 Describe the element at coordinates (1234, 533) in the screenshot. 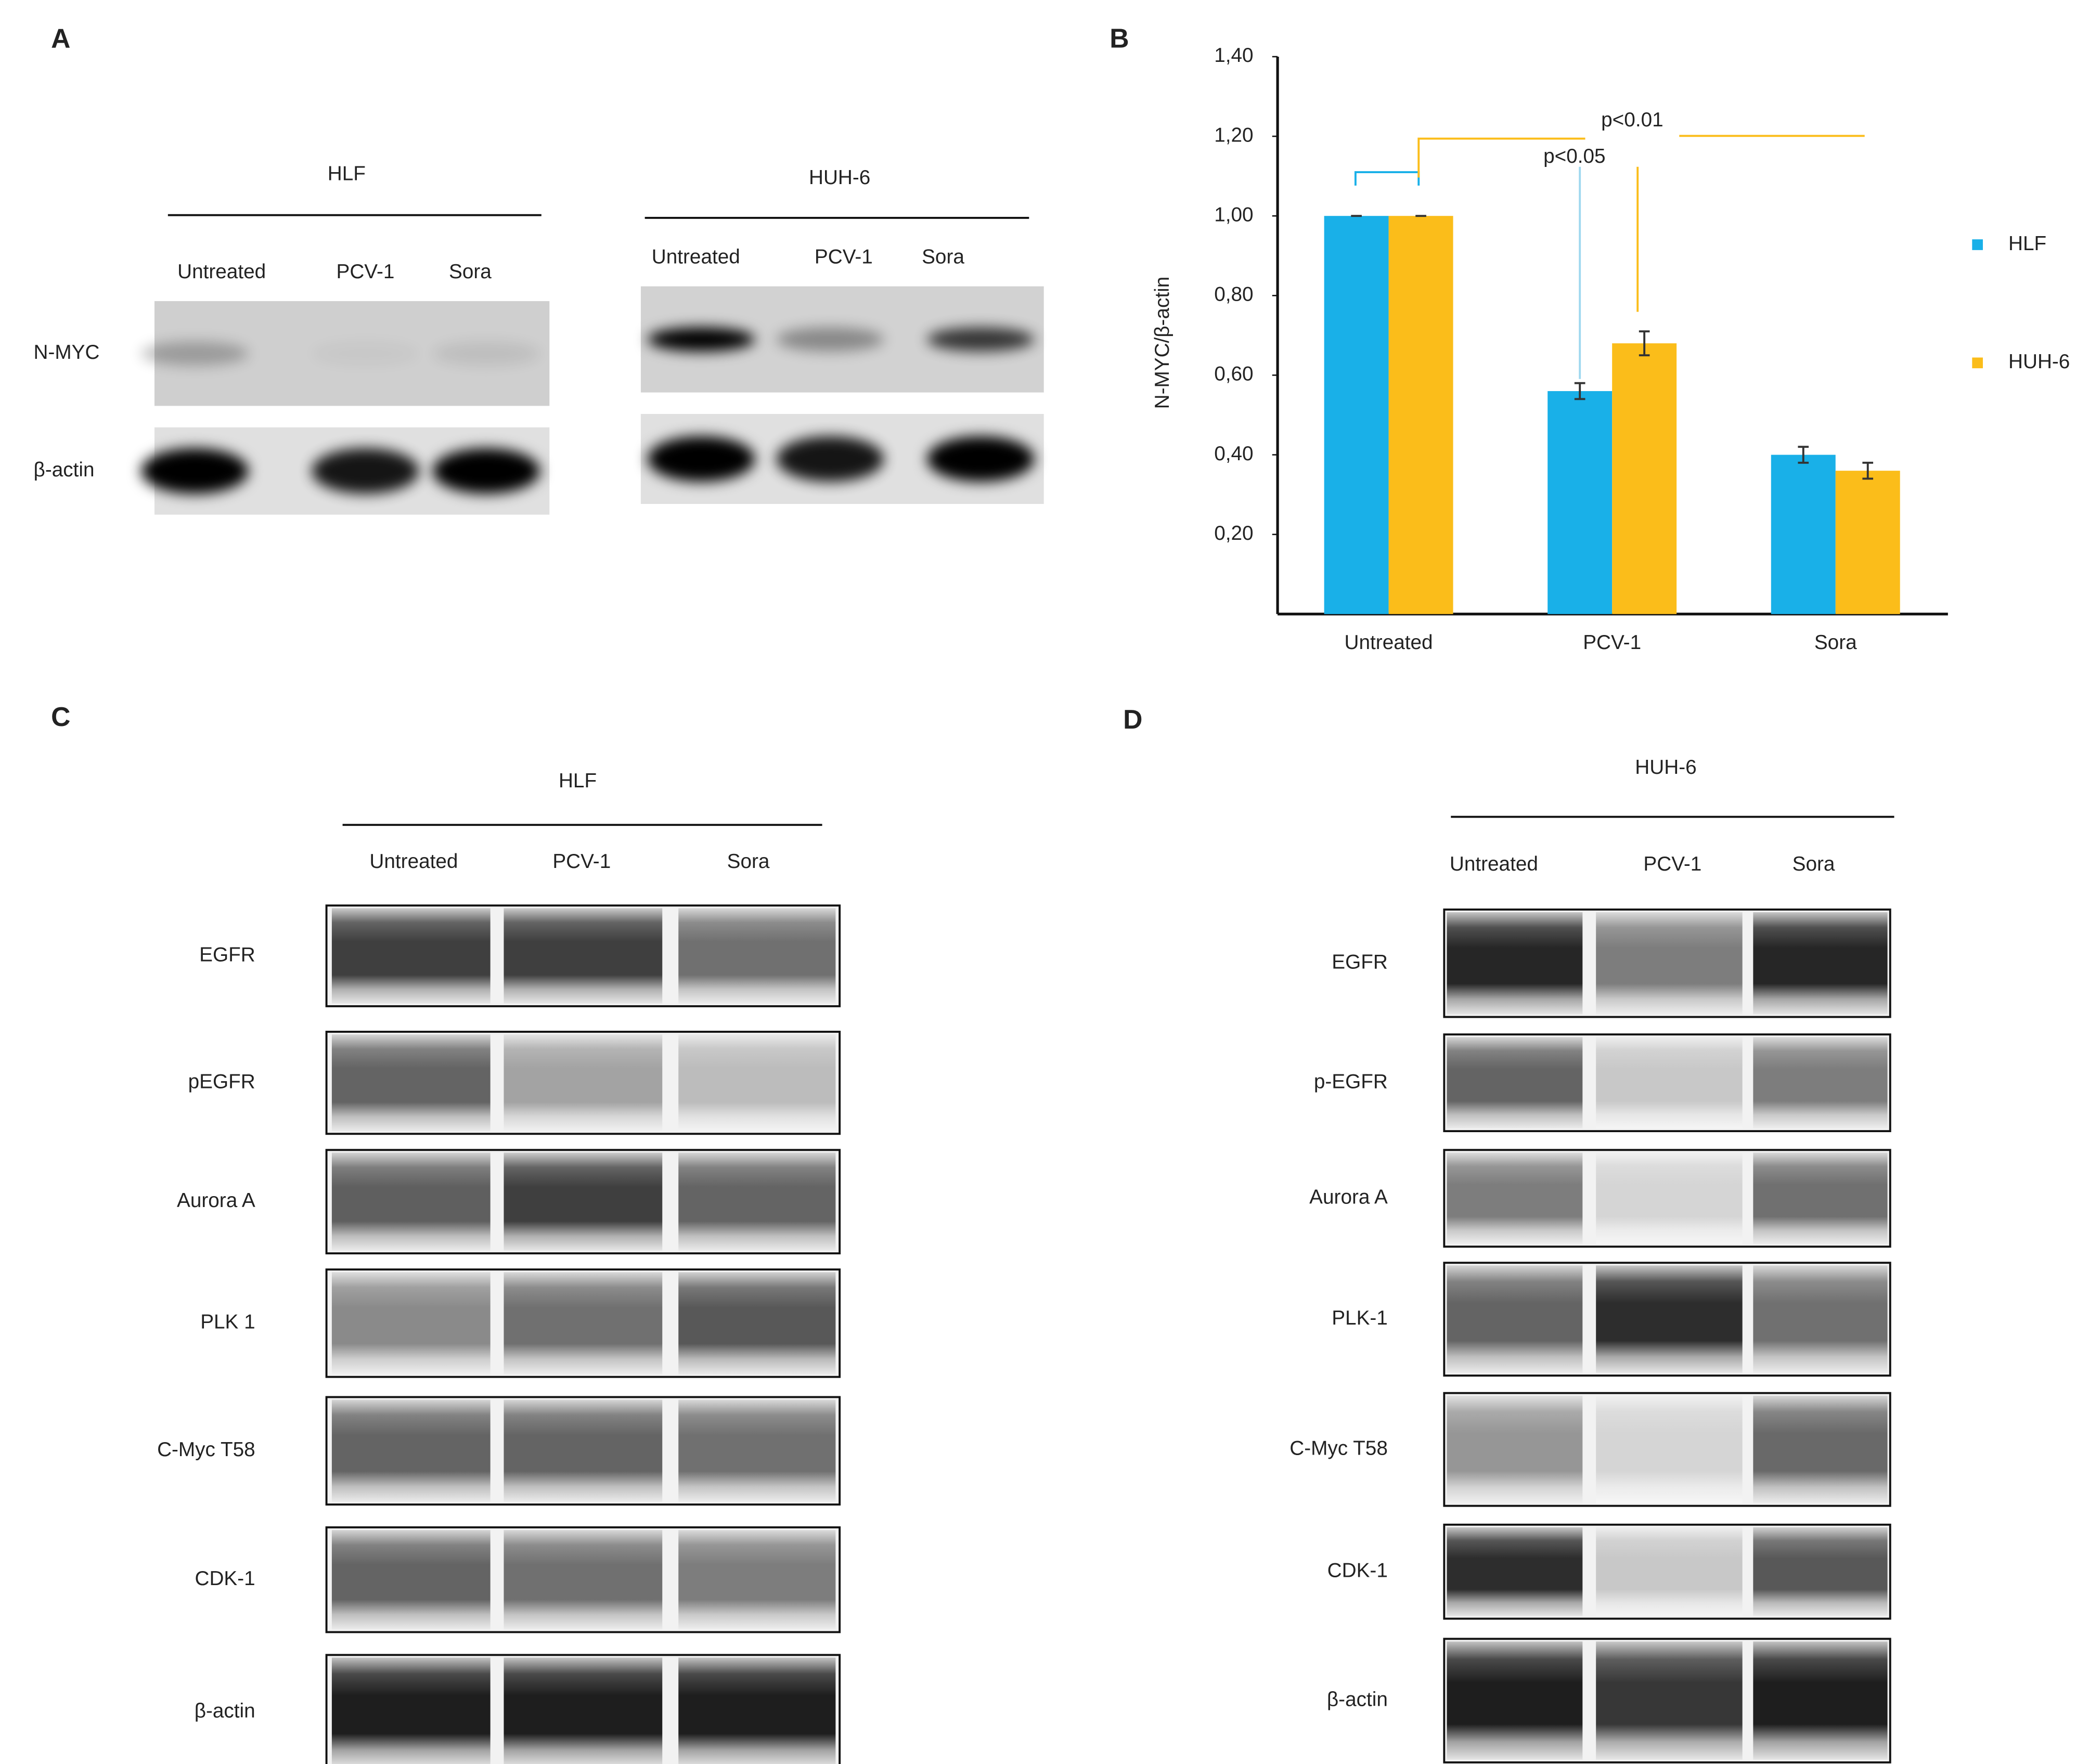

I see `y-tick-label: 0,20` at that location.